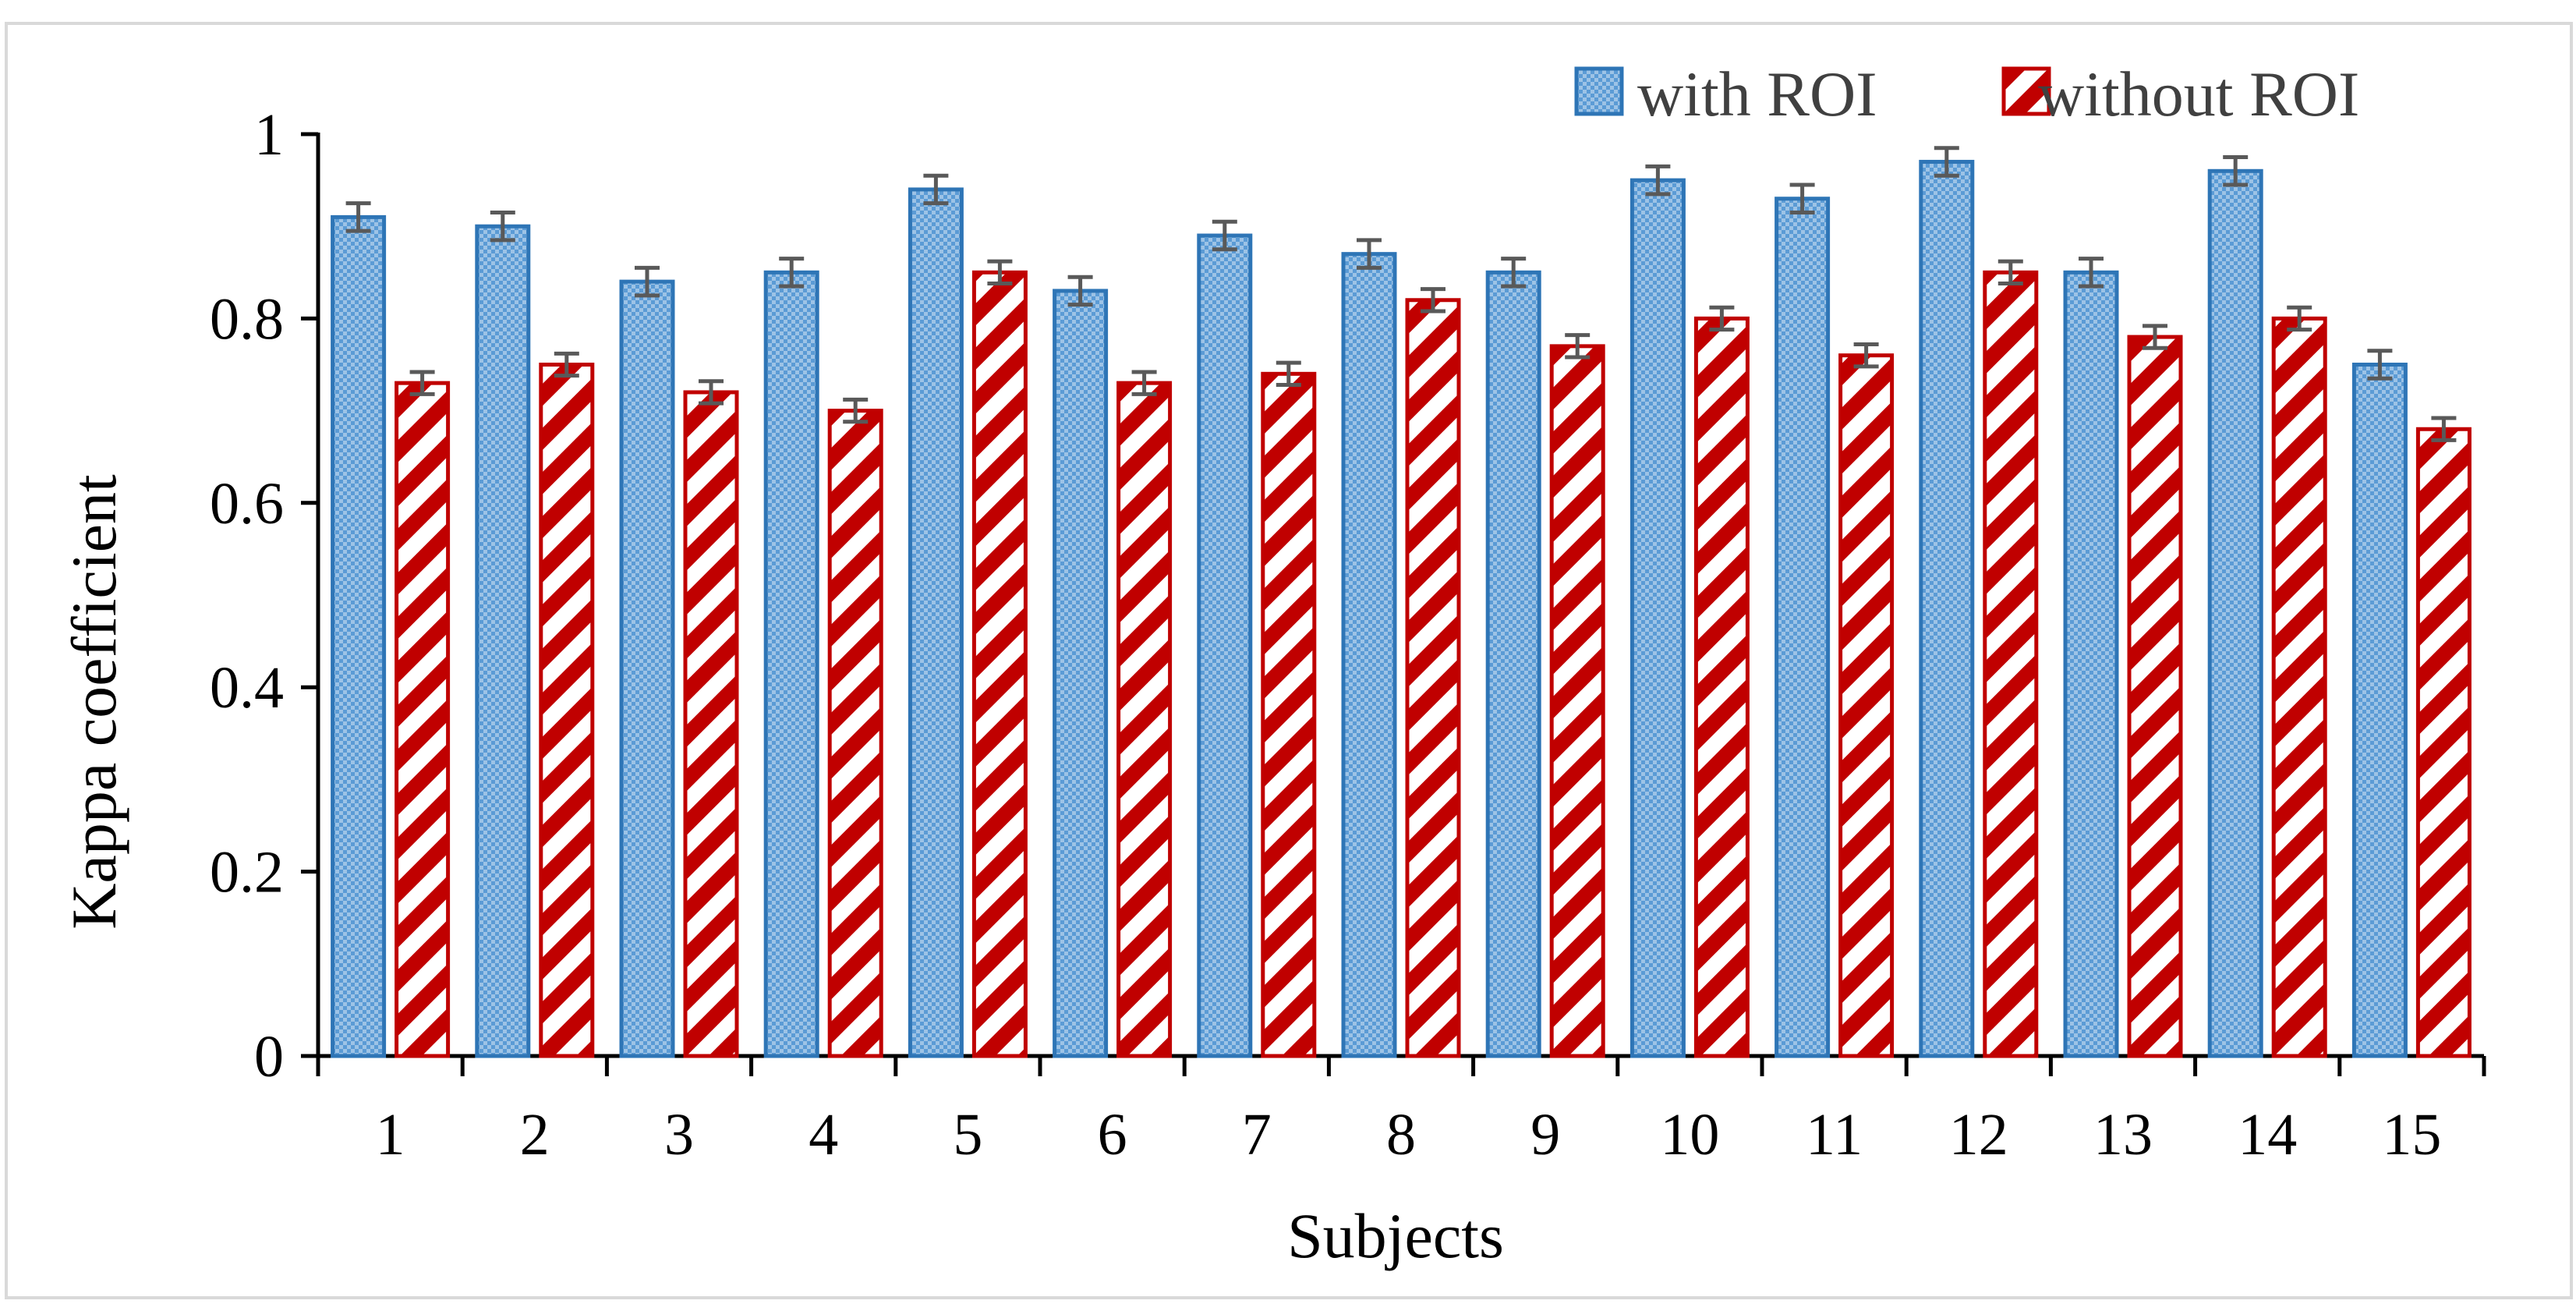 The height and width of the screenshot is (1304, 2576). Describe the element at coordinates (1257, 1135) in the screenshot. I see `x-tick-label: 7` at that location.